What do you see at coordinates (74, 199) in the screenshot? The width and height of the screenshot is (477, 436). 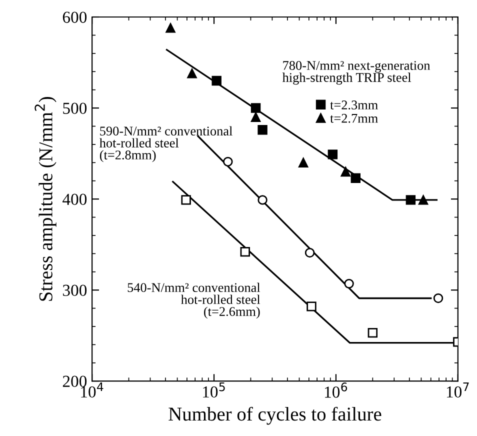 I see `y-tick-label: 400` at bounding box center [74, 199].